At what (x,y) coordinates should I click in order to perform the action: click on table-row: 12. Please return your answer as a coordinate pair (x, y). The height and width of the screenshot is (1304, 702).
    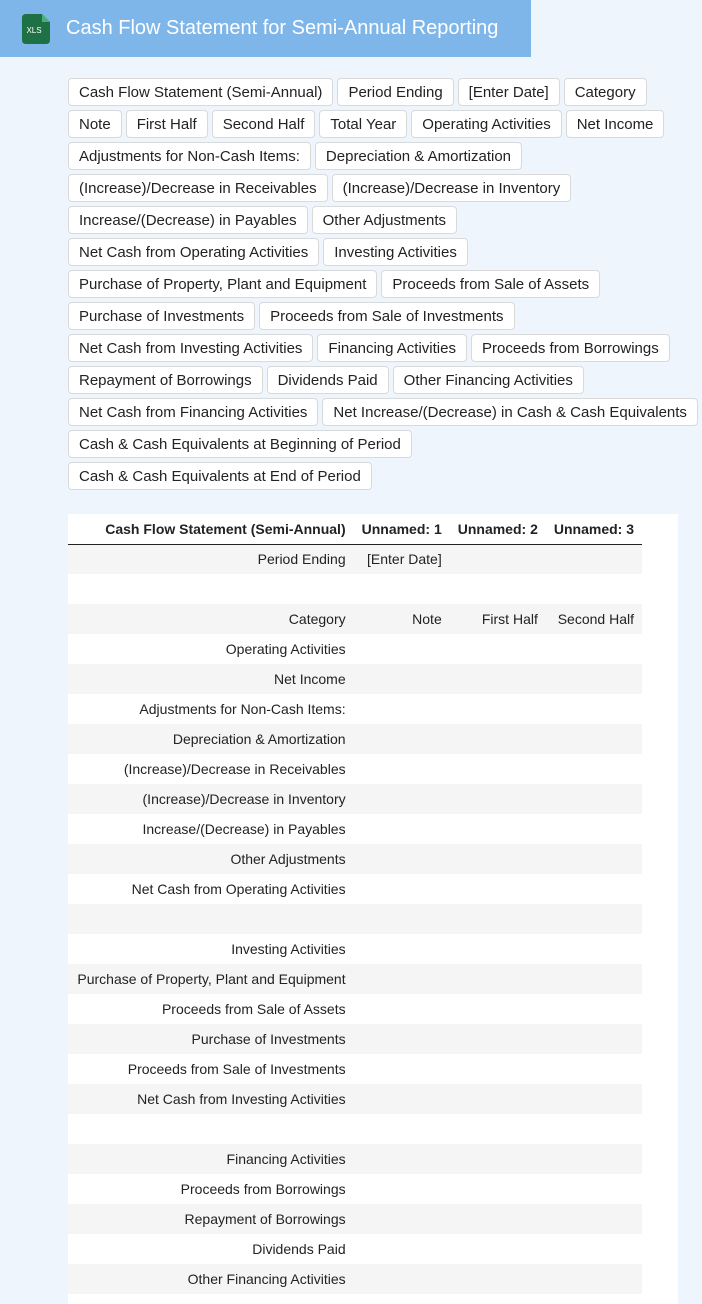
    Looking at the image, I should click on (355, 919).